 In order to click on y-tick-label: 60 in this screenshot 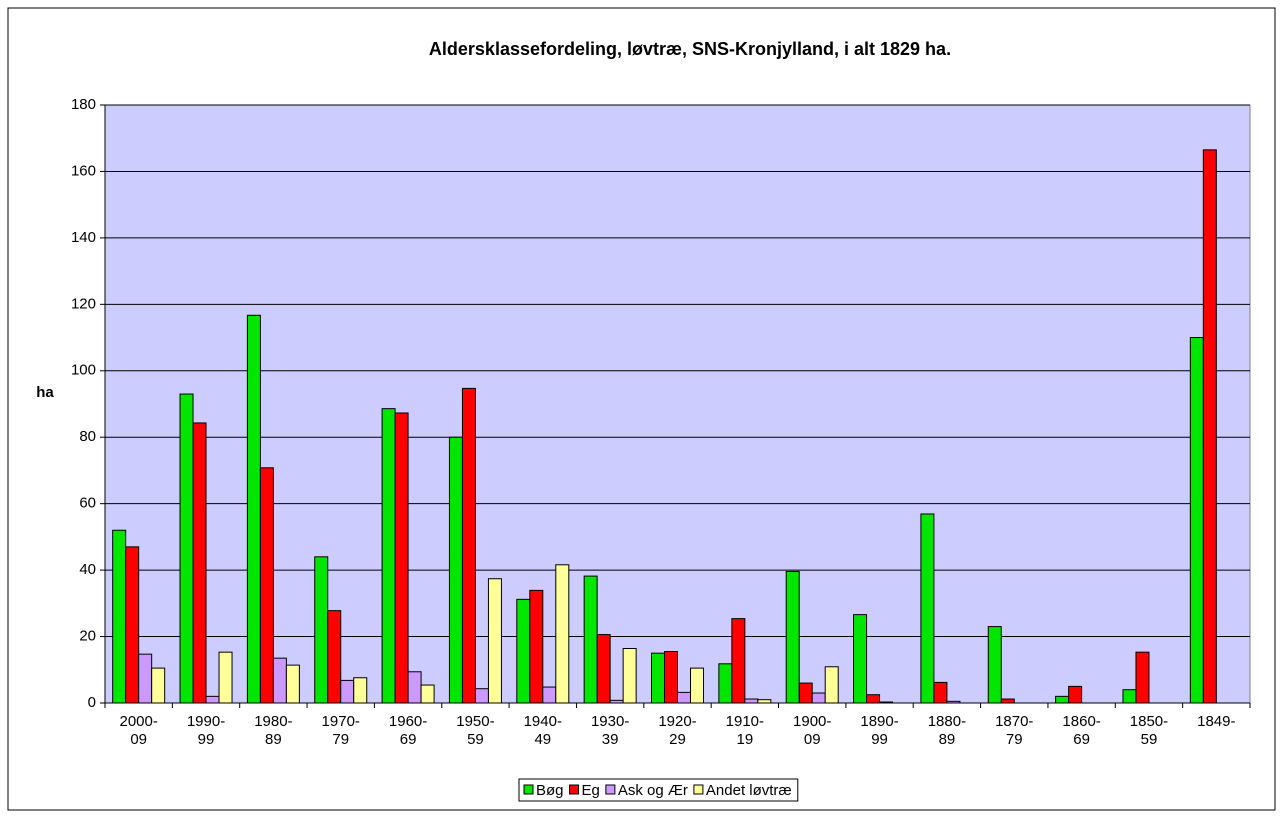, I will do `click(87, 503)`.